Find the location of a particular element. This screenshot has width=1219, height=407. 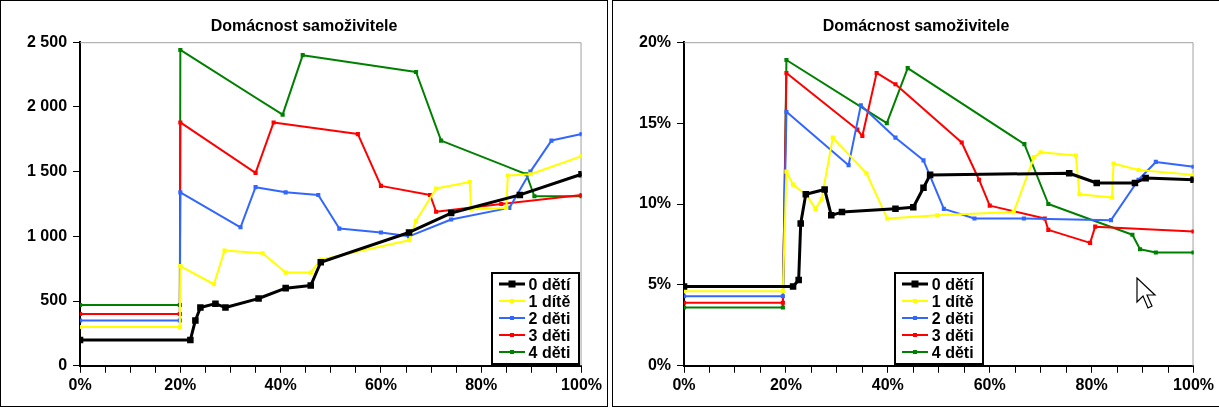

y-tick-label: 10% is located at coordinates (655, 203).